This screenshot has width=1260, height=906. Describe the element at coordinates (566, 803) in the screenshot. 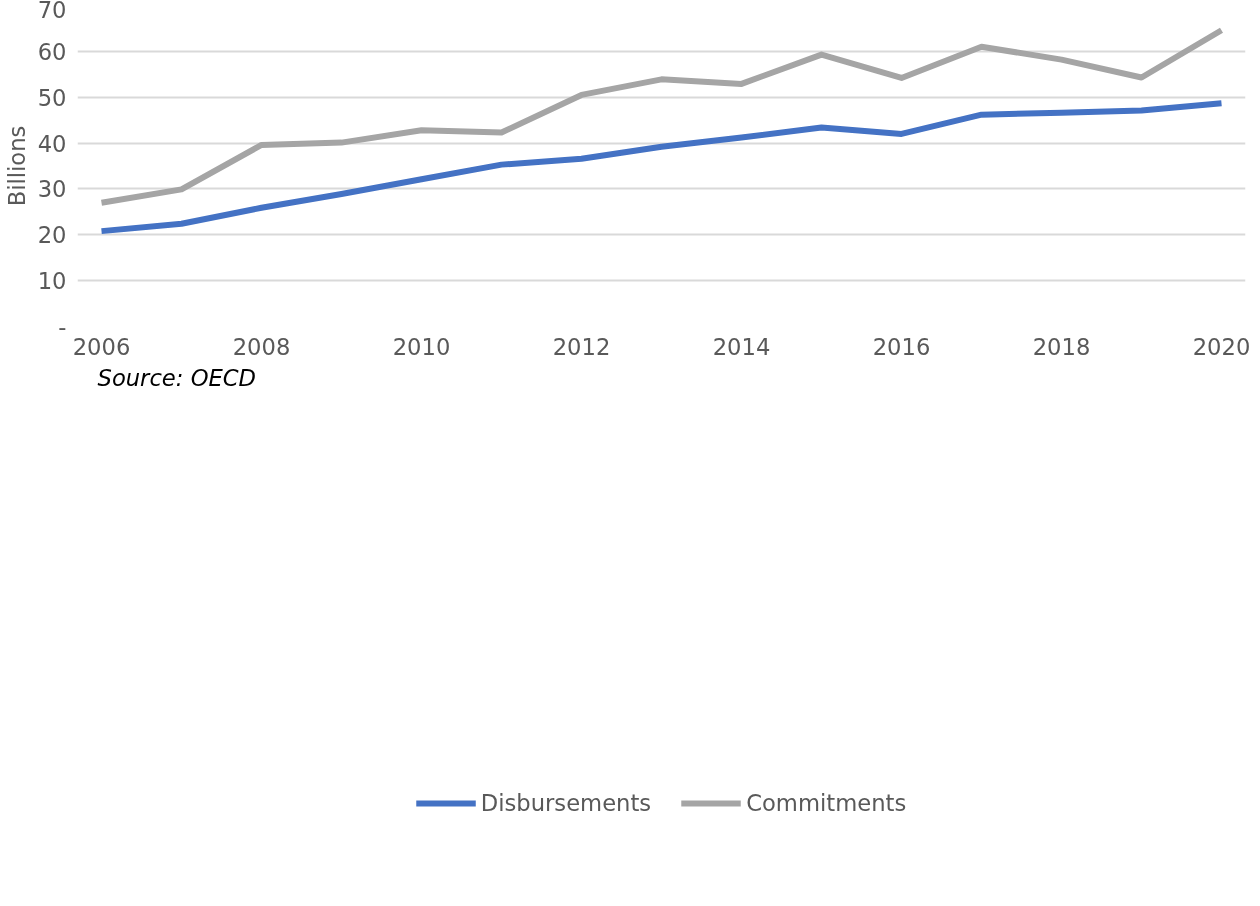

I see `legend-label: Disbursements` at that location.